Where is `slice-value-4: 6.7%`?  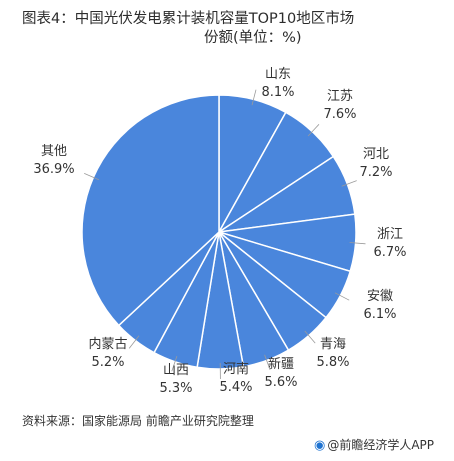
slice-value-4: 6.7% is located at coordinates (389, 252).